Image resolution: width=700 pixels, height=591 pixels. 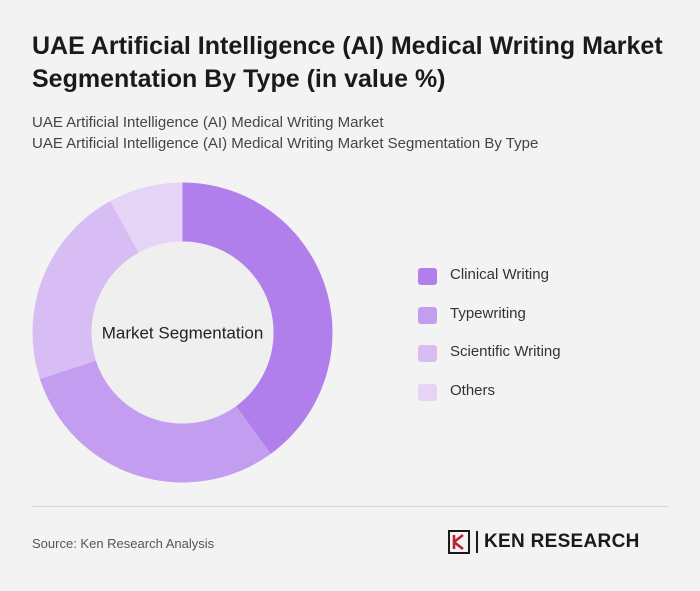 I want to click on logo-divider, so click(x=477, y=542).